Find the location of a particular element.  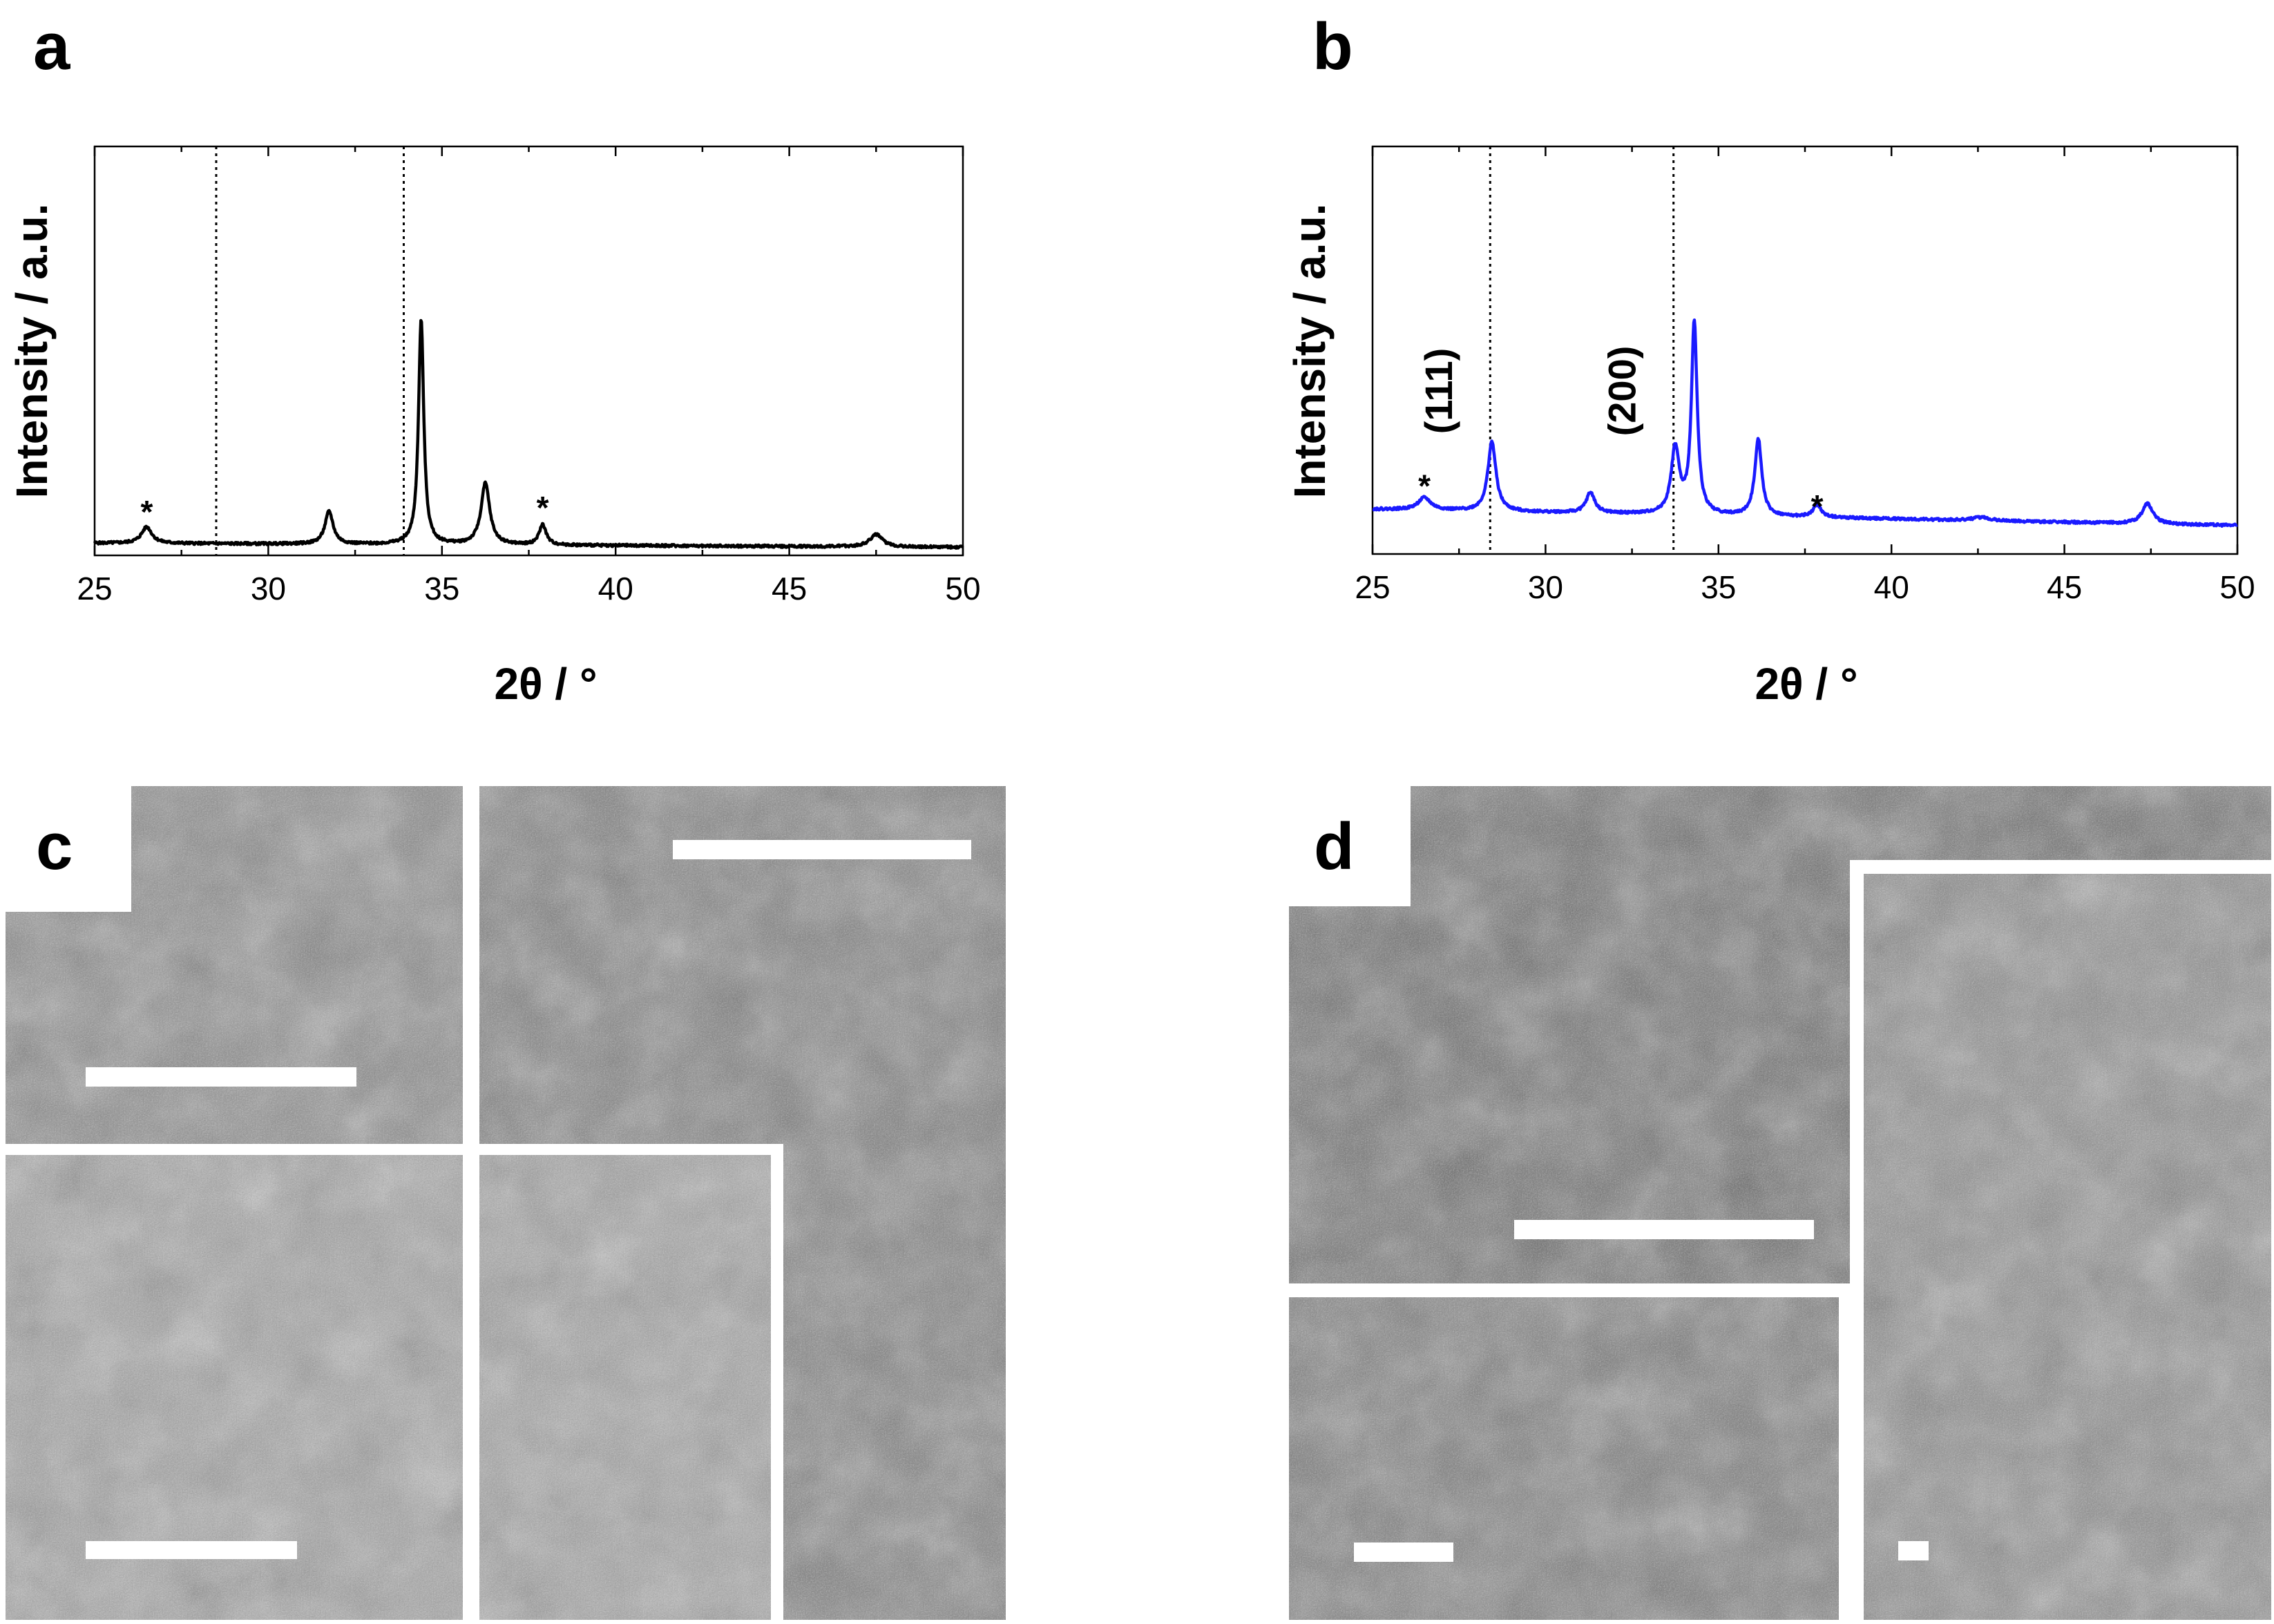

x-axis-title-a: 2θ / ° is located at coordinates (545, 684).